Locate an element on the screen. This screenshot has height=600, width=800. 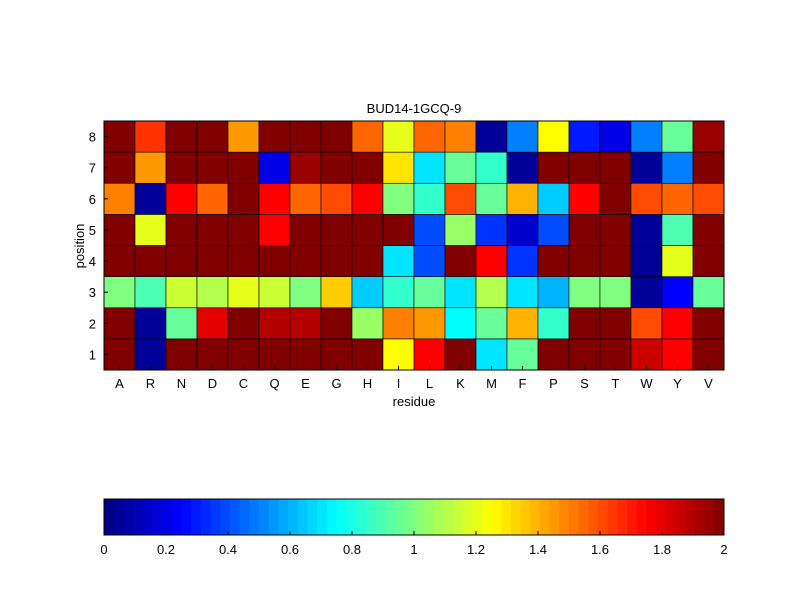
x-tick-label: W is located at coordinates (646, 383).